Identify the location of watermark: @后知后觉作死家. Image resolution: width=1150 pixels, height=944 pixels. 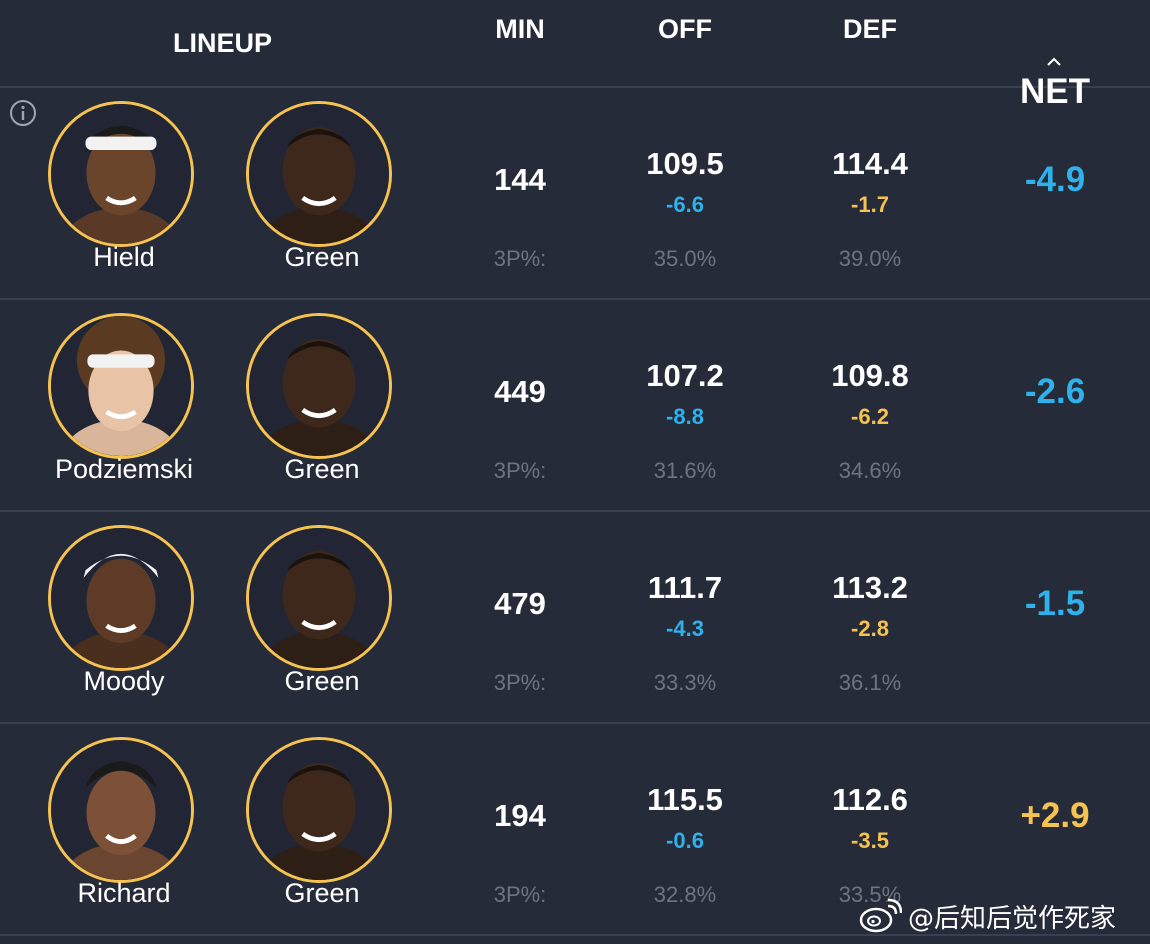
(987, 916).